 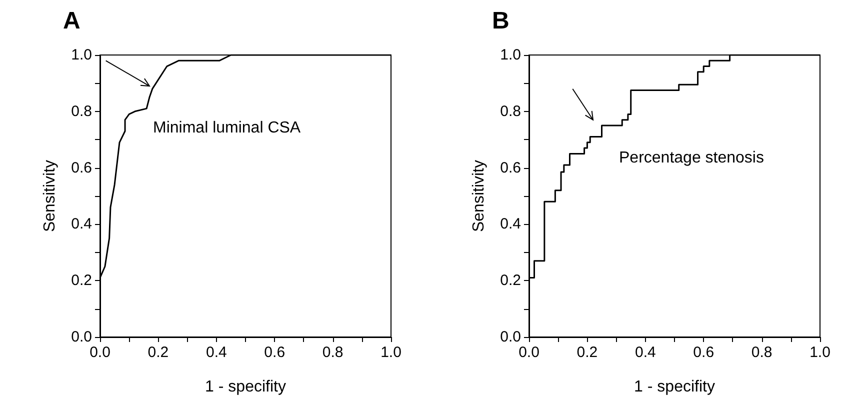 I want to click on annotation: Minimal luminal CSA, so click(x=227, y=128).